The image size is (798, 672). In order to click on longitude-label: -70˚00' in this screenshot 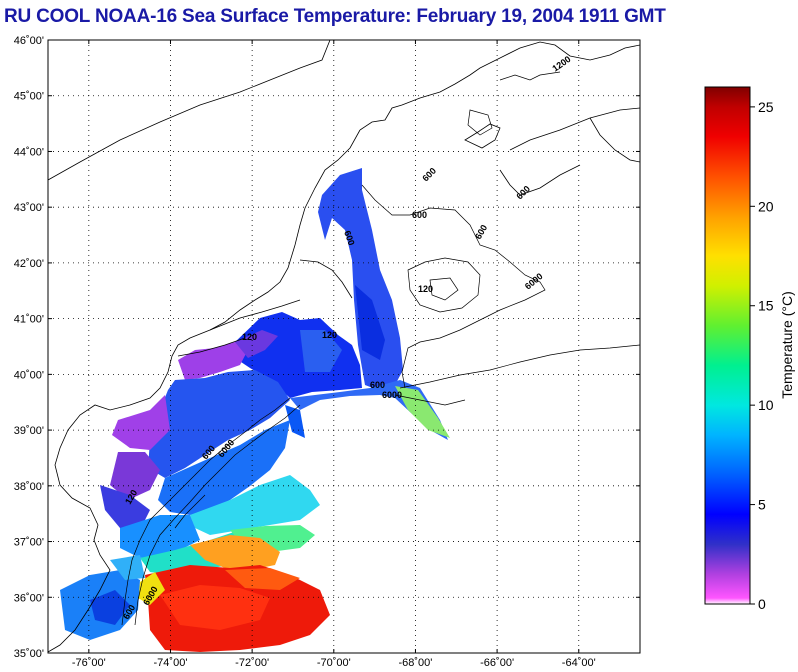, I will do `click(334, 663)`.